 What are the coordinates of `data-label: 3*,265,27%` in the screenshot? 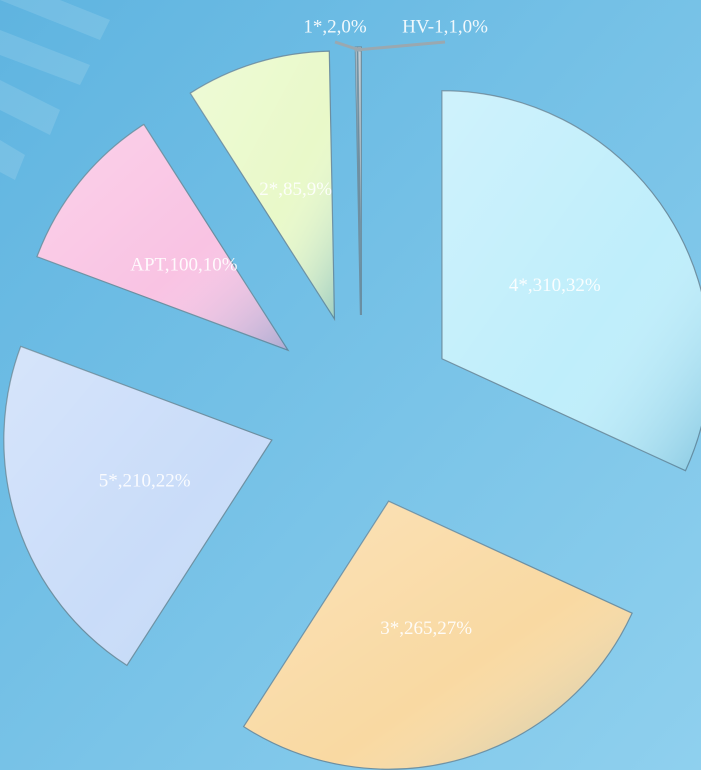 It's located at (426, 628).